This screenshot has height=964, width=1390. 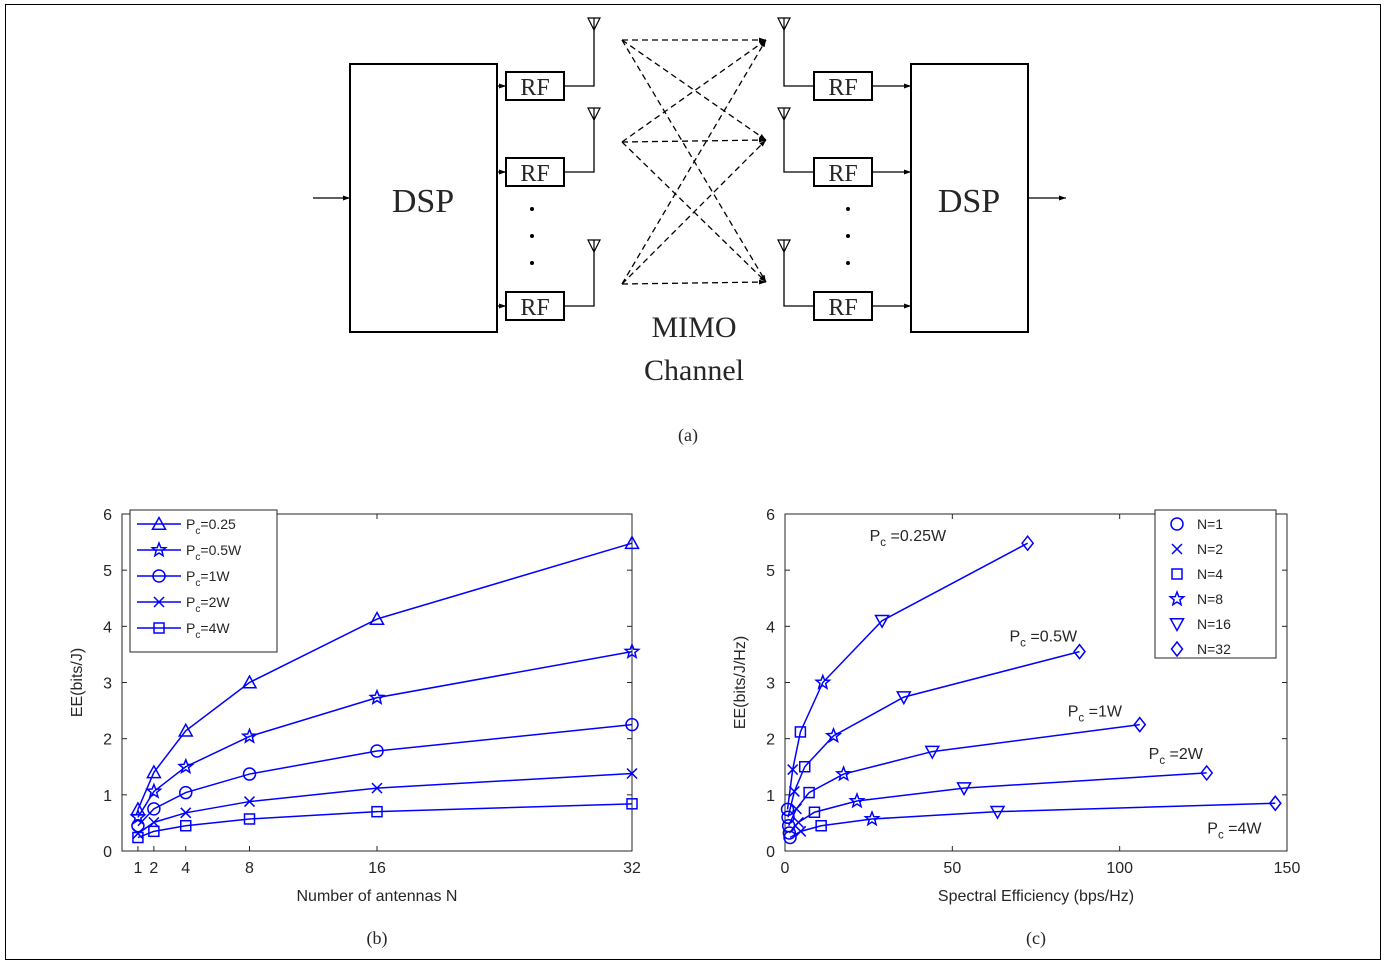 I want to click on y-tick-label: 5, so click(x=107, y=571).